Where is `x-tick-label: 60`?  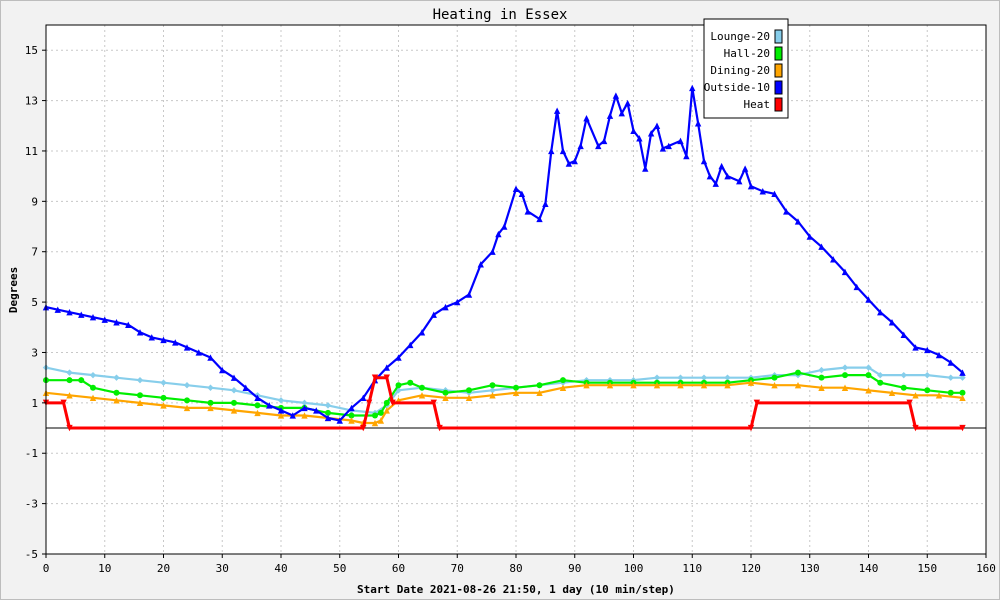
x-tick-label: 60 is located at coordinates (398, 568).